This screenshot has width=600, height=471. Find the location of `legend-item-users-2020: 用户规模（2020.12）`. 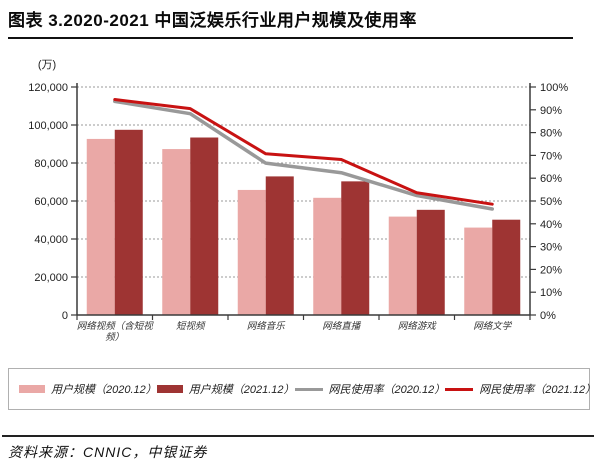

legend-item-users-2020: 用户规模（2020.12） is located at coordinates (88, 389).